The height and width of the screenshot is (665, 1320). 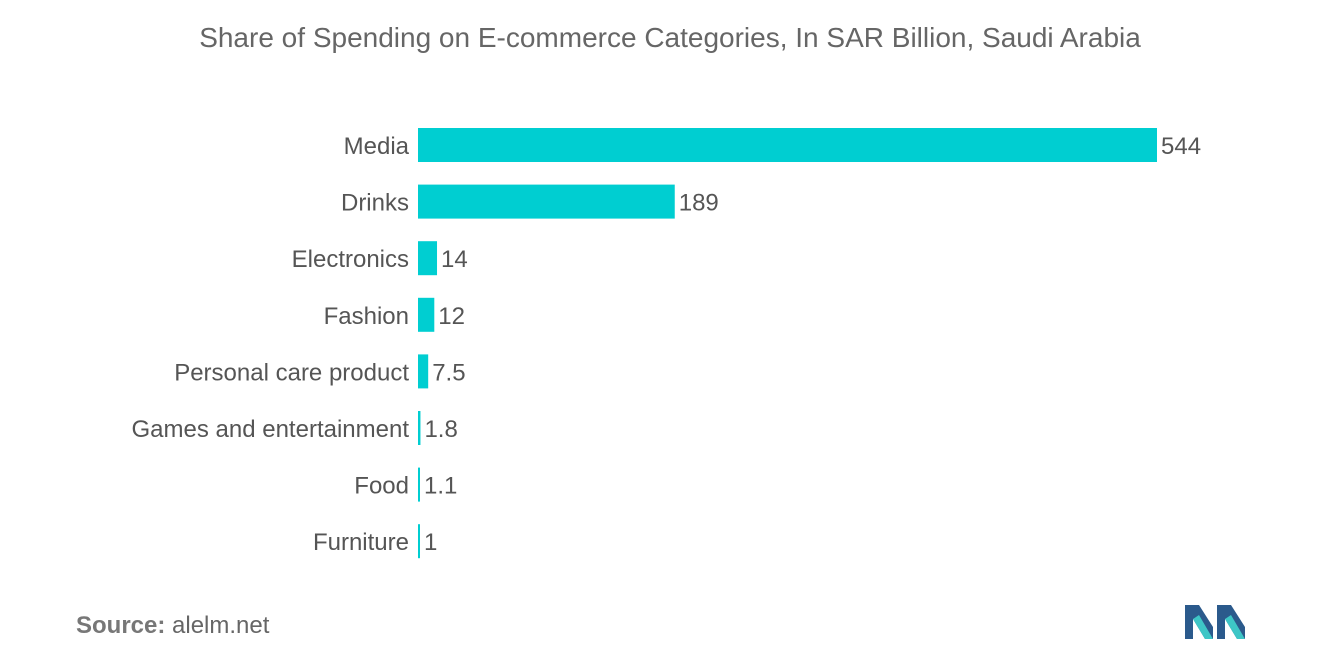 I want to click on value-label: 14, so click(x=454, y=259).